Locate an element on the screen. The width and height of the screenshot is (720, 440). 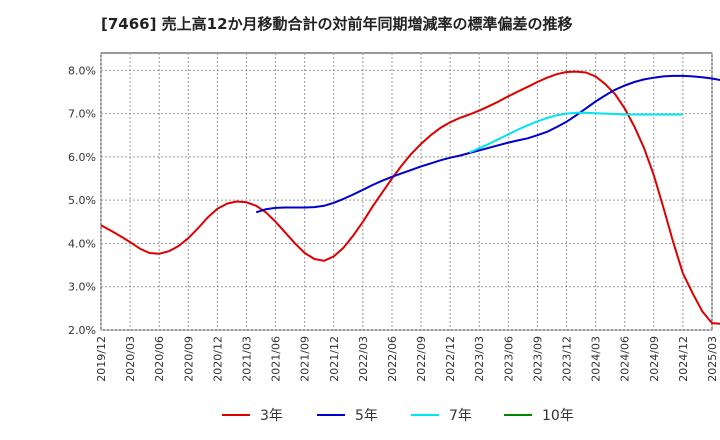
x-tick-label: 2022/09 is located at coordinates (421, 359).